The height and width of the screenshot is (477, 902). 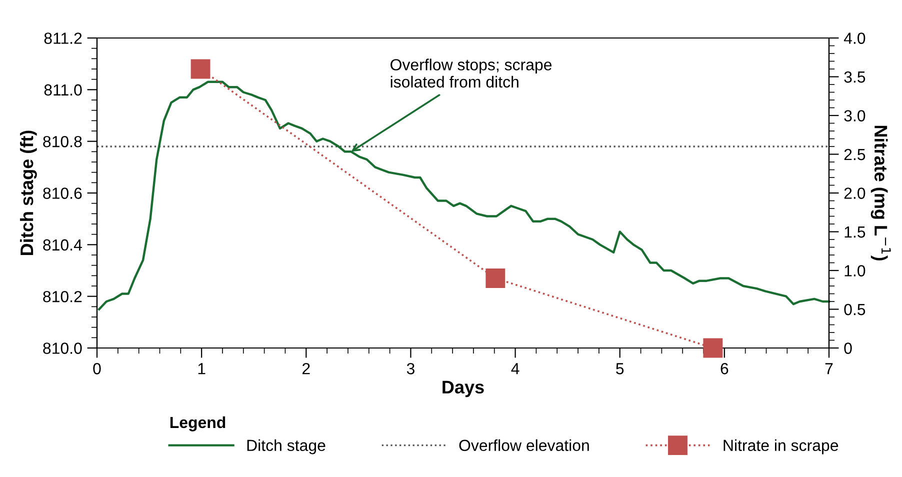 What do you see at coordinates (62, 348) in the screenshot?
I see `y-tick-label: 810.0` at bounding box center [62, 348].